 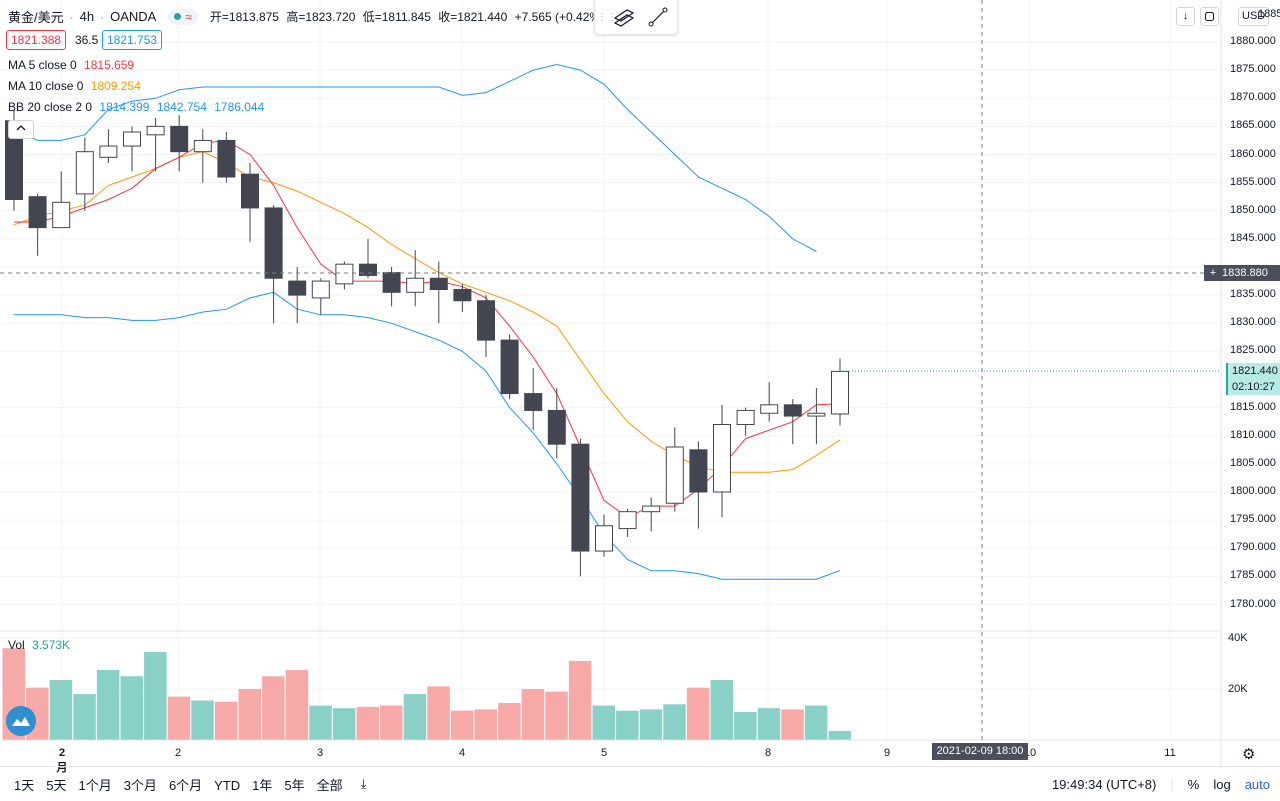 What do you see at coordinates (71, 65) in the screenshot?
I see `ma5-legend: MA 5 close 0 1815.659` at bounding box center [71, 65].